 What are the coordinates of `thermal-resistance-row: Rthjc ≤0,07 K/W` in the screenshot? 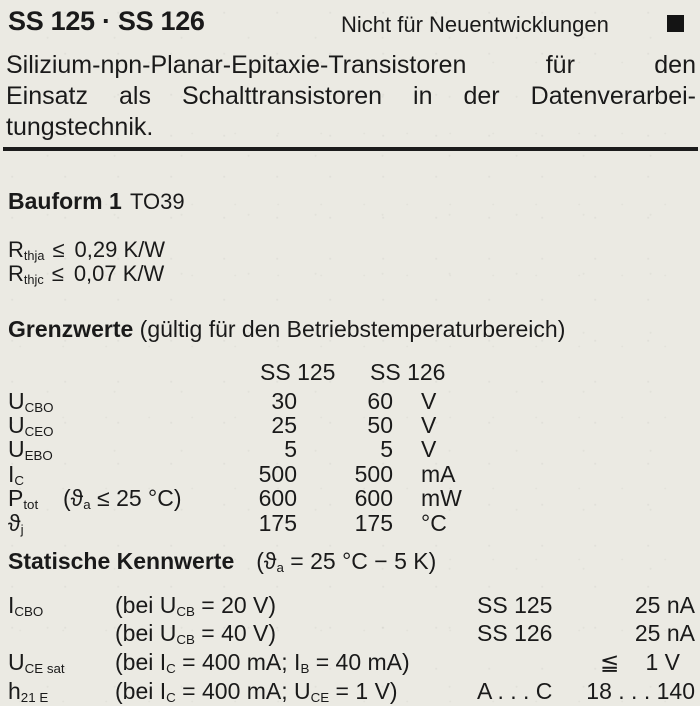 It's located at (86, 274).